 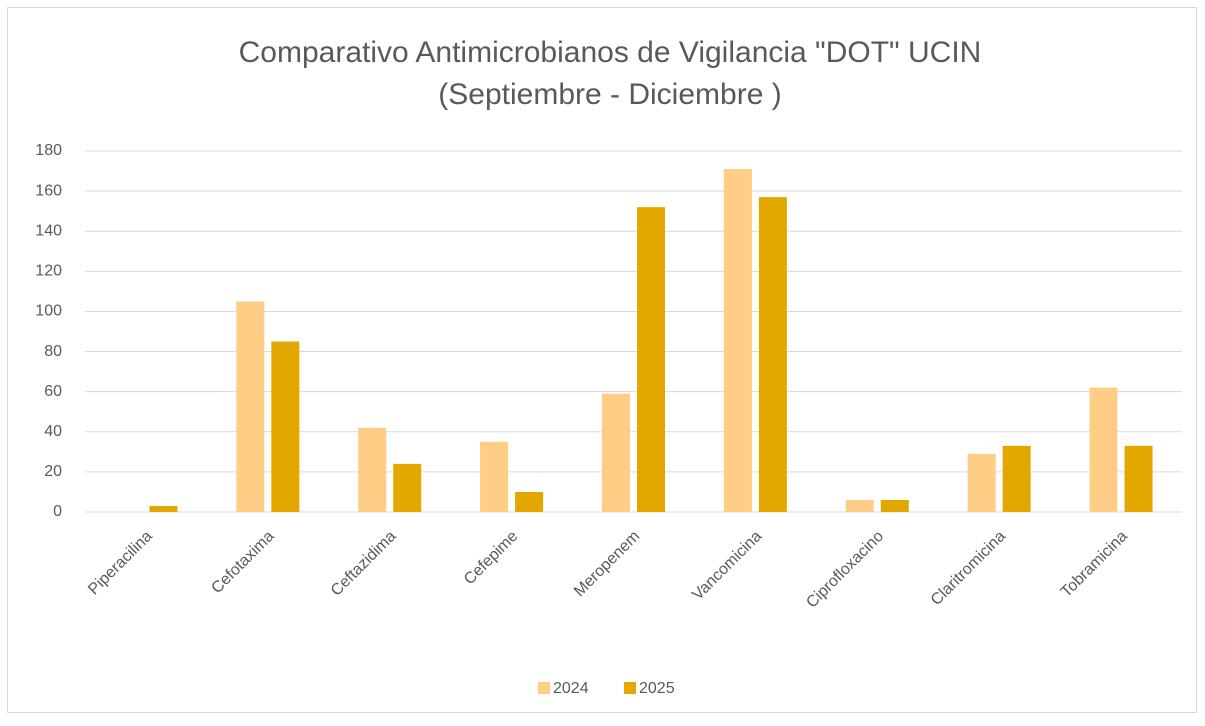 I want to click on legend-label: 2025, so click(x=657, y=688).